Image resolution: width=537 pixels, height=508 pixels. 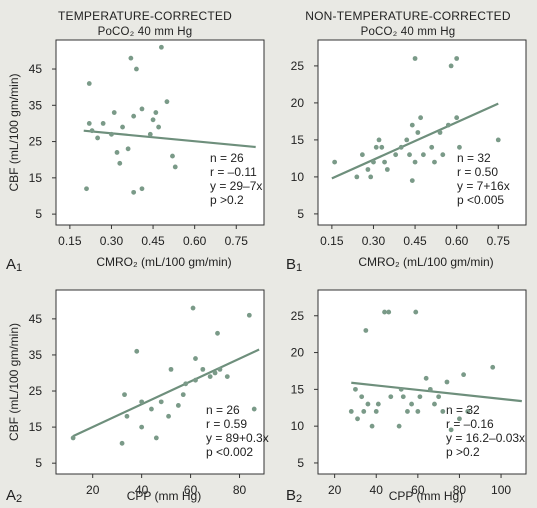 I want to click on panel-label: A1, so click(x=14, y=265).